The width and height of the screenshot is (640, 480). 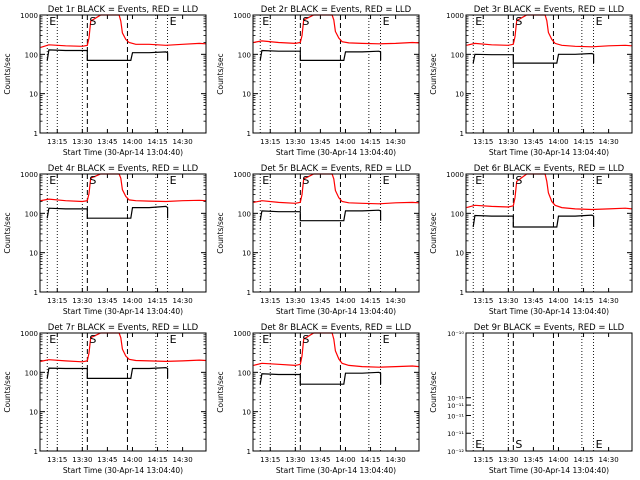 I want to click on chart-title: Det 3r BLACK = Events, RED = LLD, so click(x=549, y=10).